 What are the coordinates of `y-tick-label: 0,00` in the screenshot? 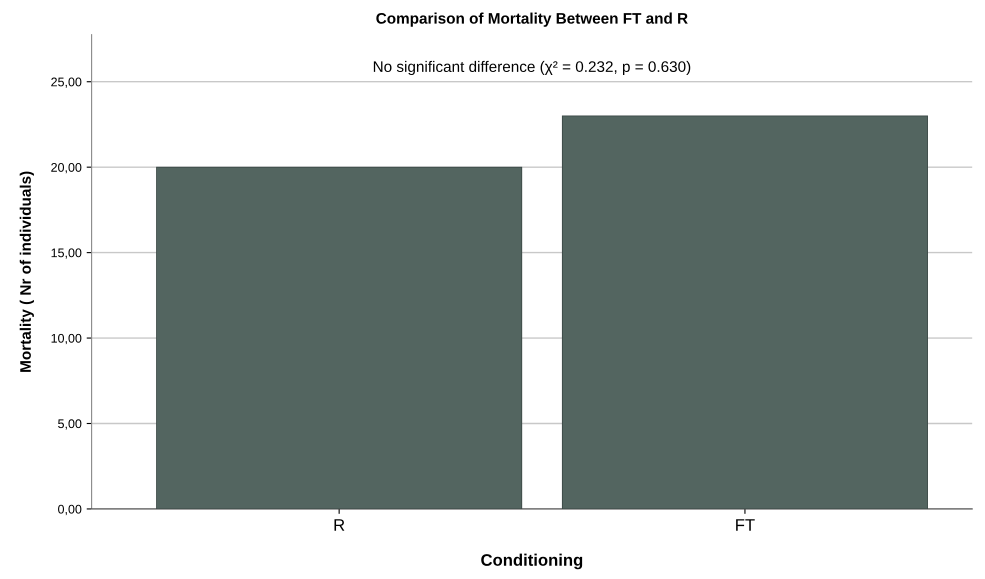 It's located at (70, 510).